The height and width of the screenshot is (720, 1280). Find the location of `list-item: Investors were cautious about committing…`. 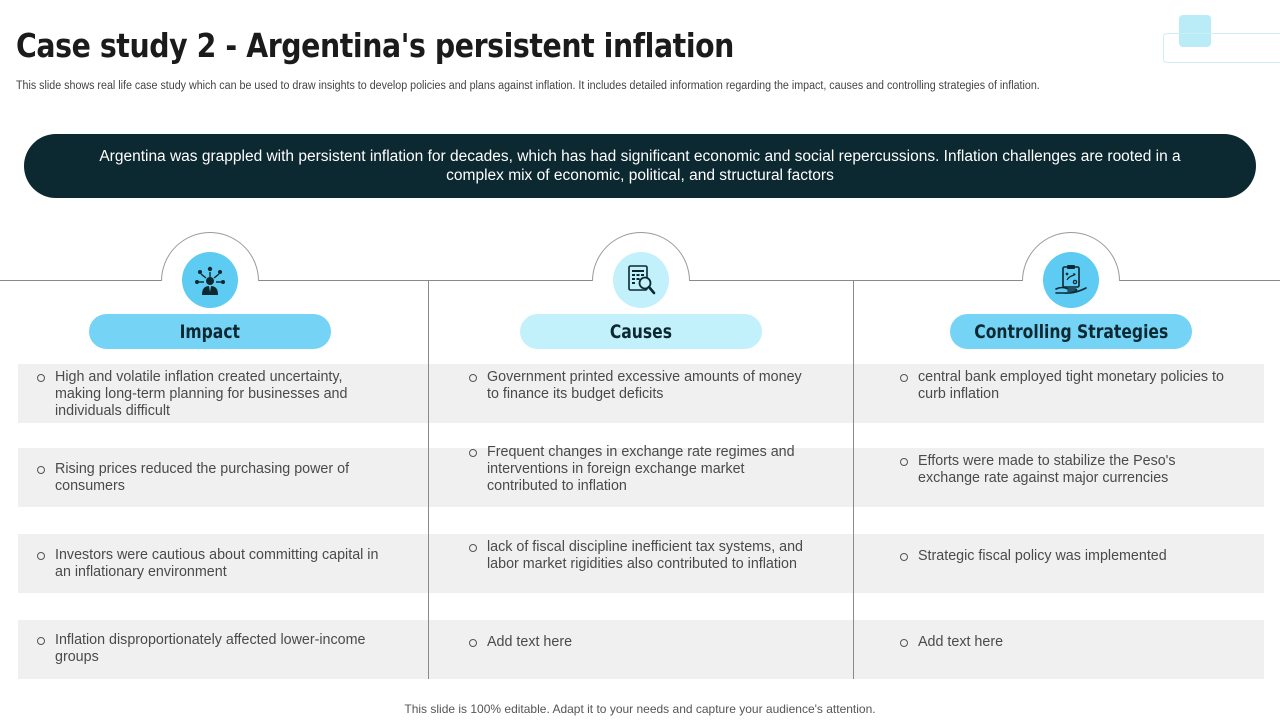

list-item: Investors were cautious about committing… is located at coordinates (211, 564).